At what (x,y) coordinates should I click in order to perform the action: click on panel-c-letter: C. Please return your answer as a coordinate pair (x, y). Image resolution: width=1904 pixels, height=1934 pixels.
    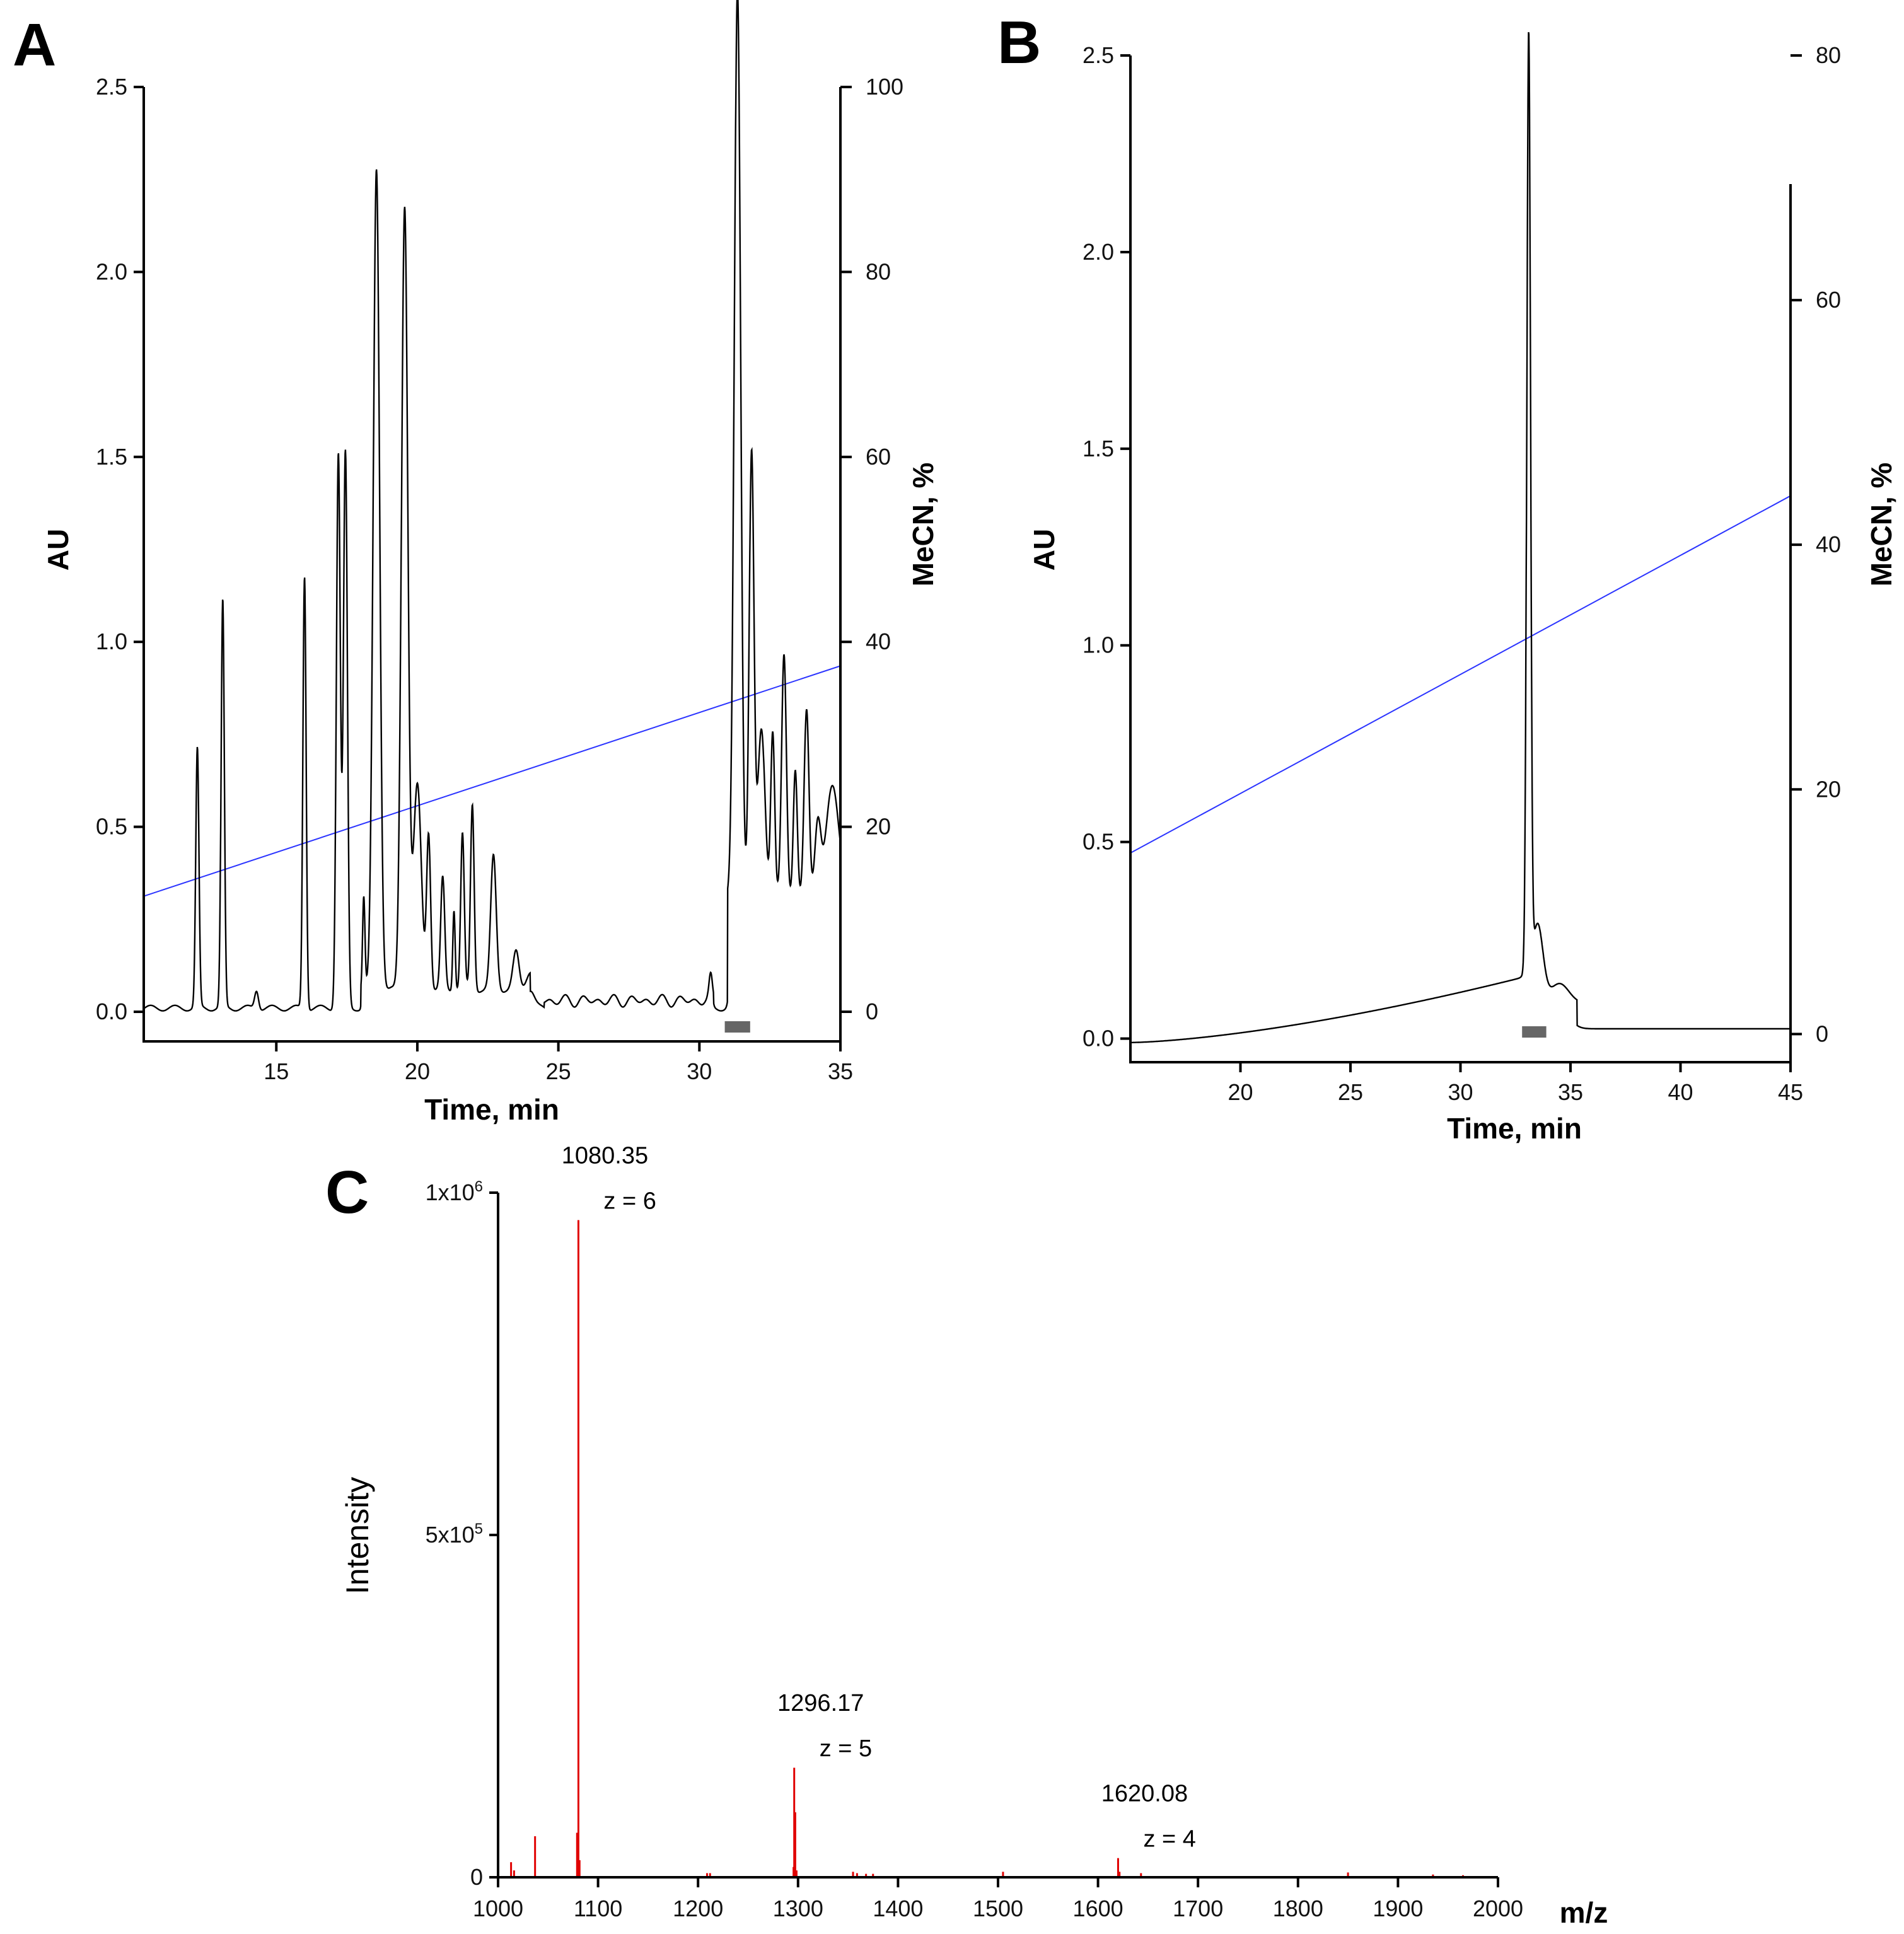
    Looking at the image, I should click on (347, 1192).